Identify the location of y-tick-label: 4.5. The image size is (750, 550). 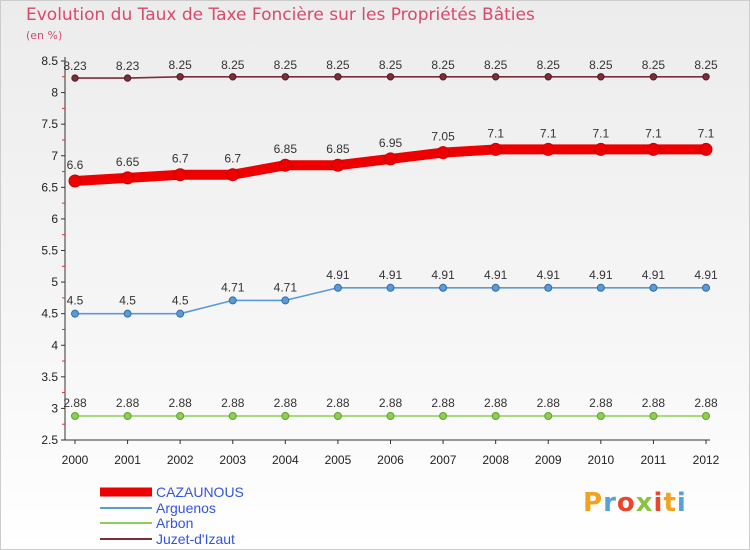
(49, 314).